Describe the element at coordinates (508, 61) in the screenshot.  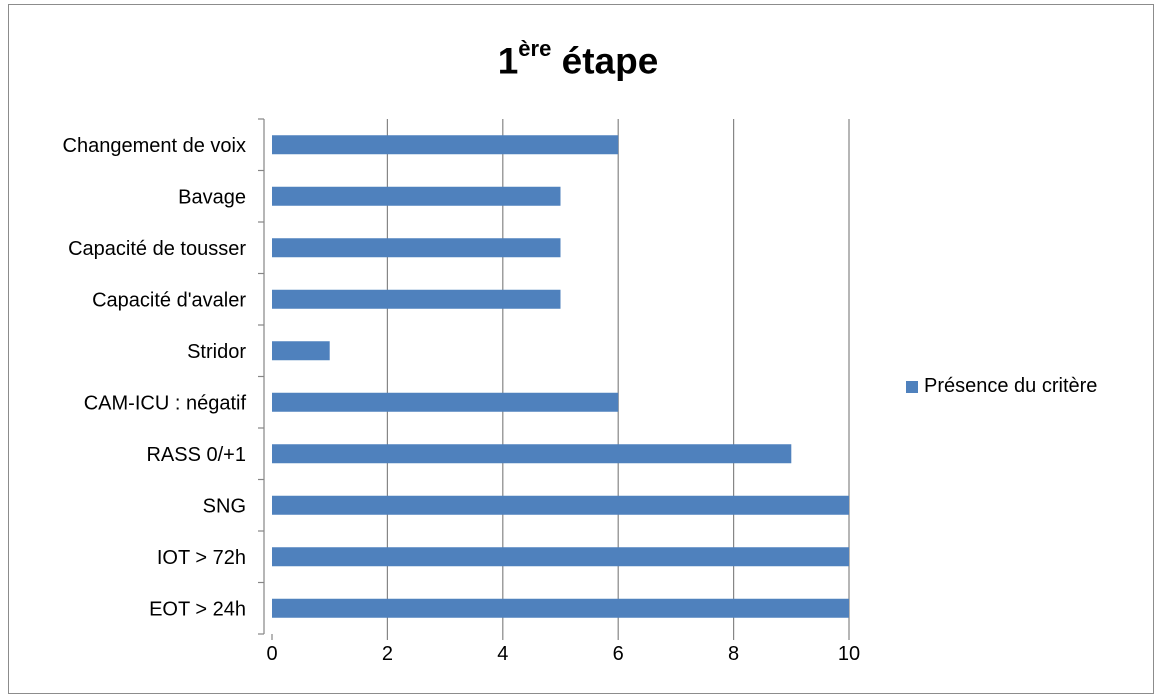
I see `chart-title-main: 1` at that location.